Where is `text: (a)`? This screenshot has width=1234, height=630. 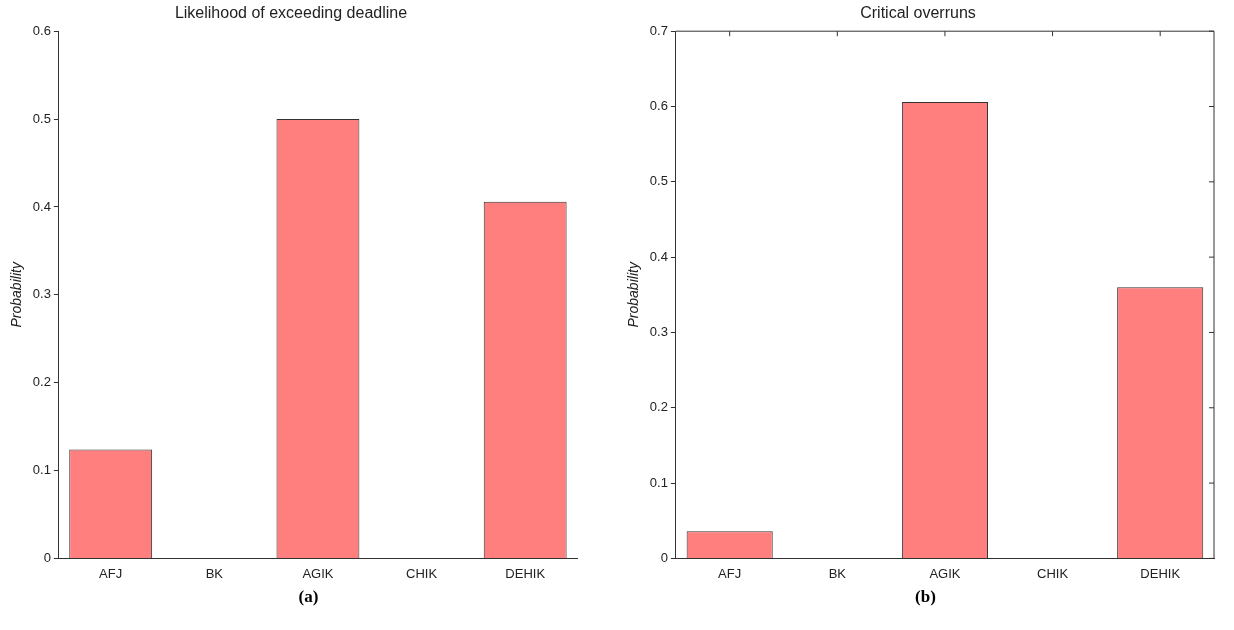 text: (a) is located at coordinates (308, 597).